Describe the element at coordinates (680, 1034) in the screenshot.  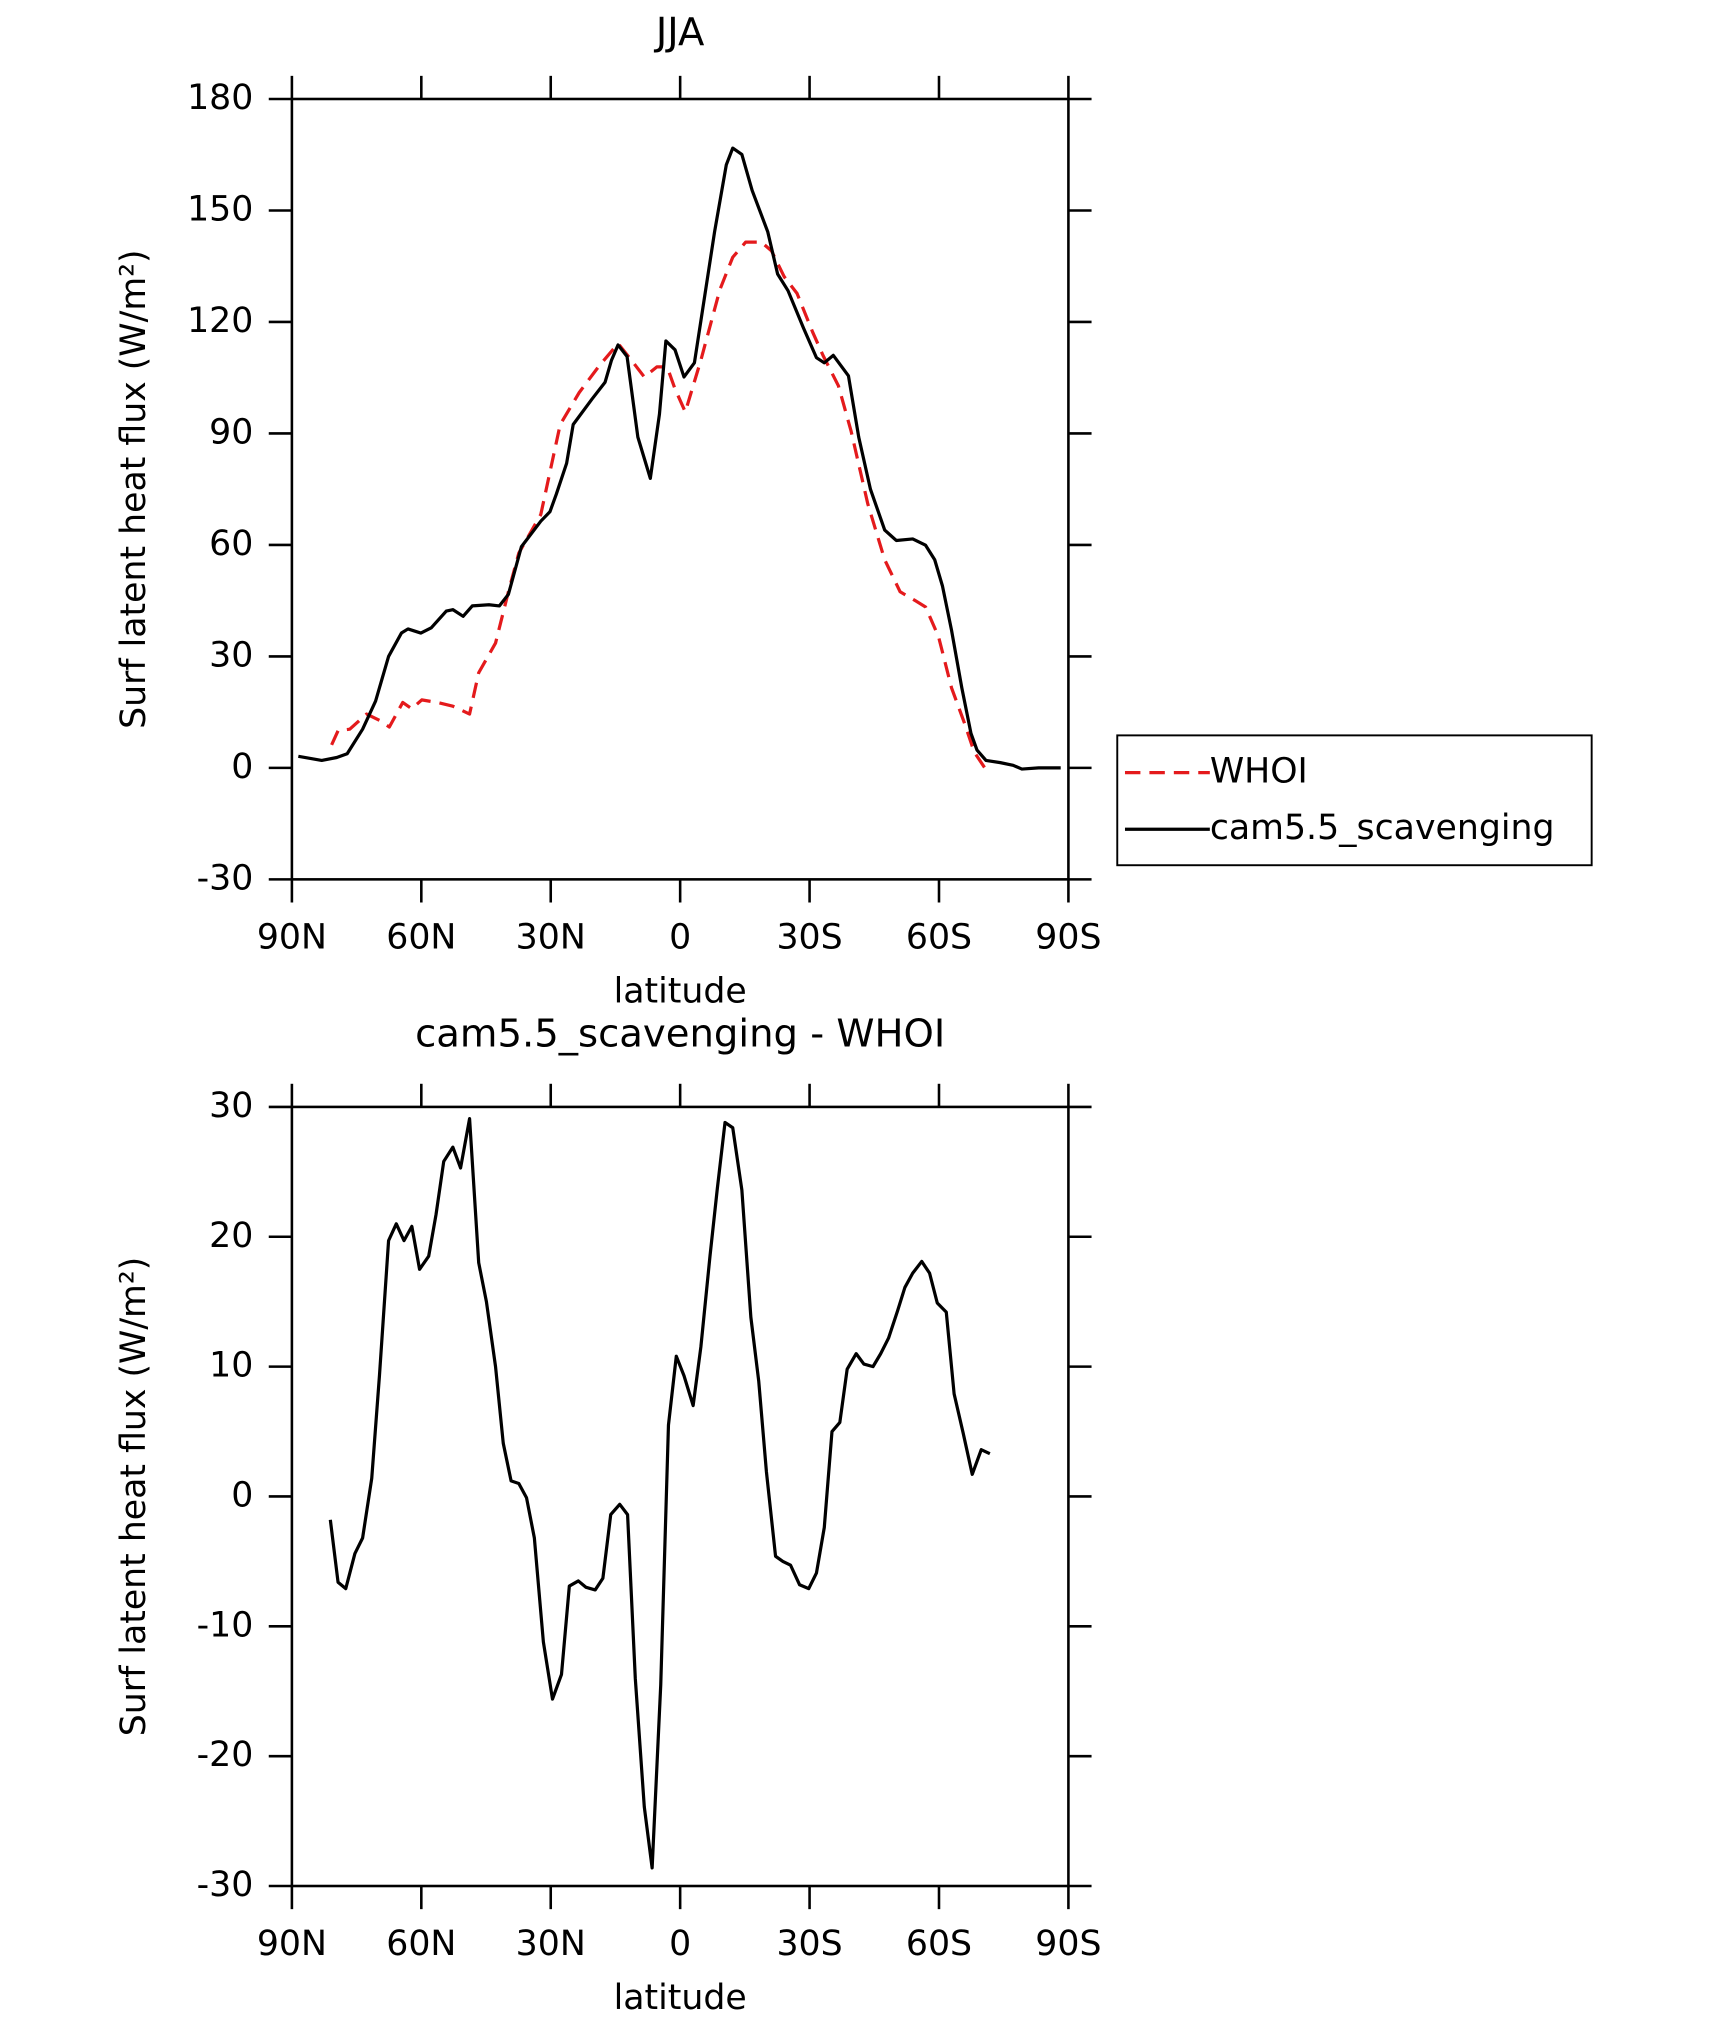
I see `chart-title: cam5.5_scavenging - WHOI` at that location.